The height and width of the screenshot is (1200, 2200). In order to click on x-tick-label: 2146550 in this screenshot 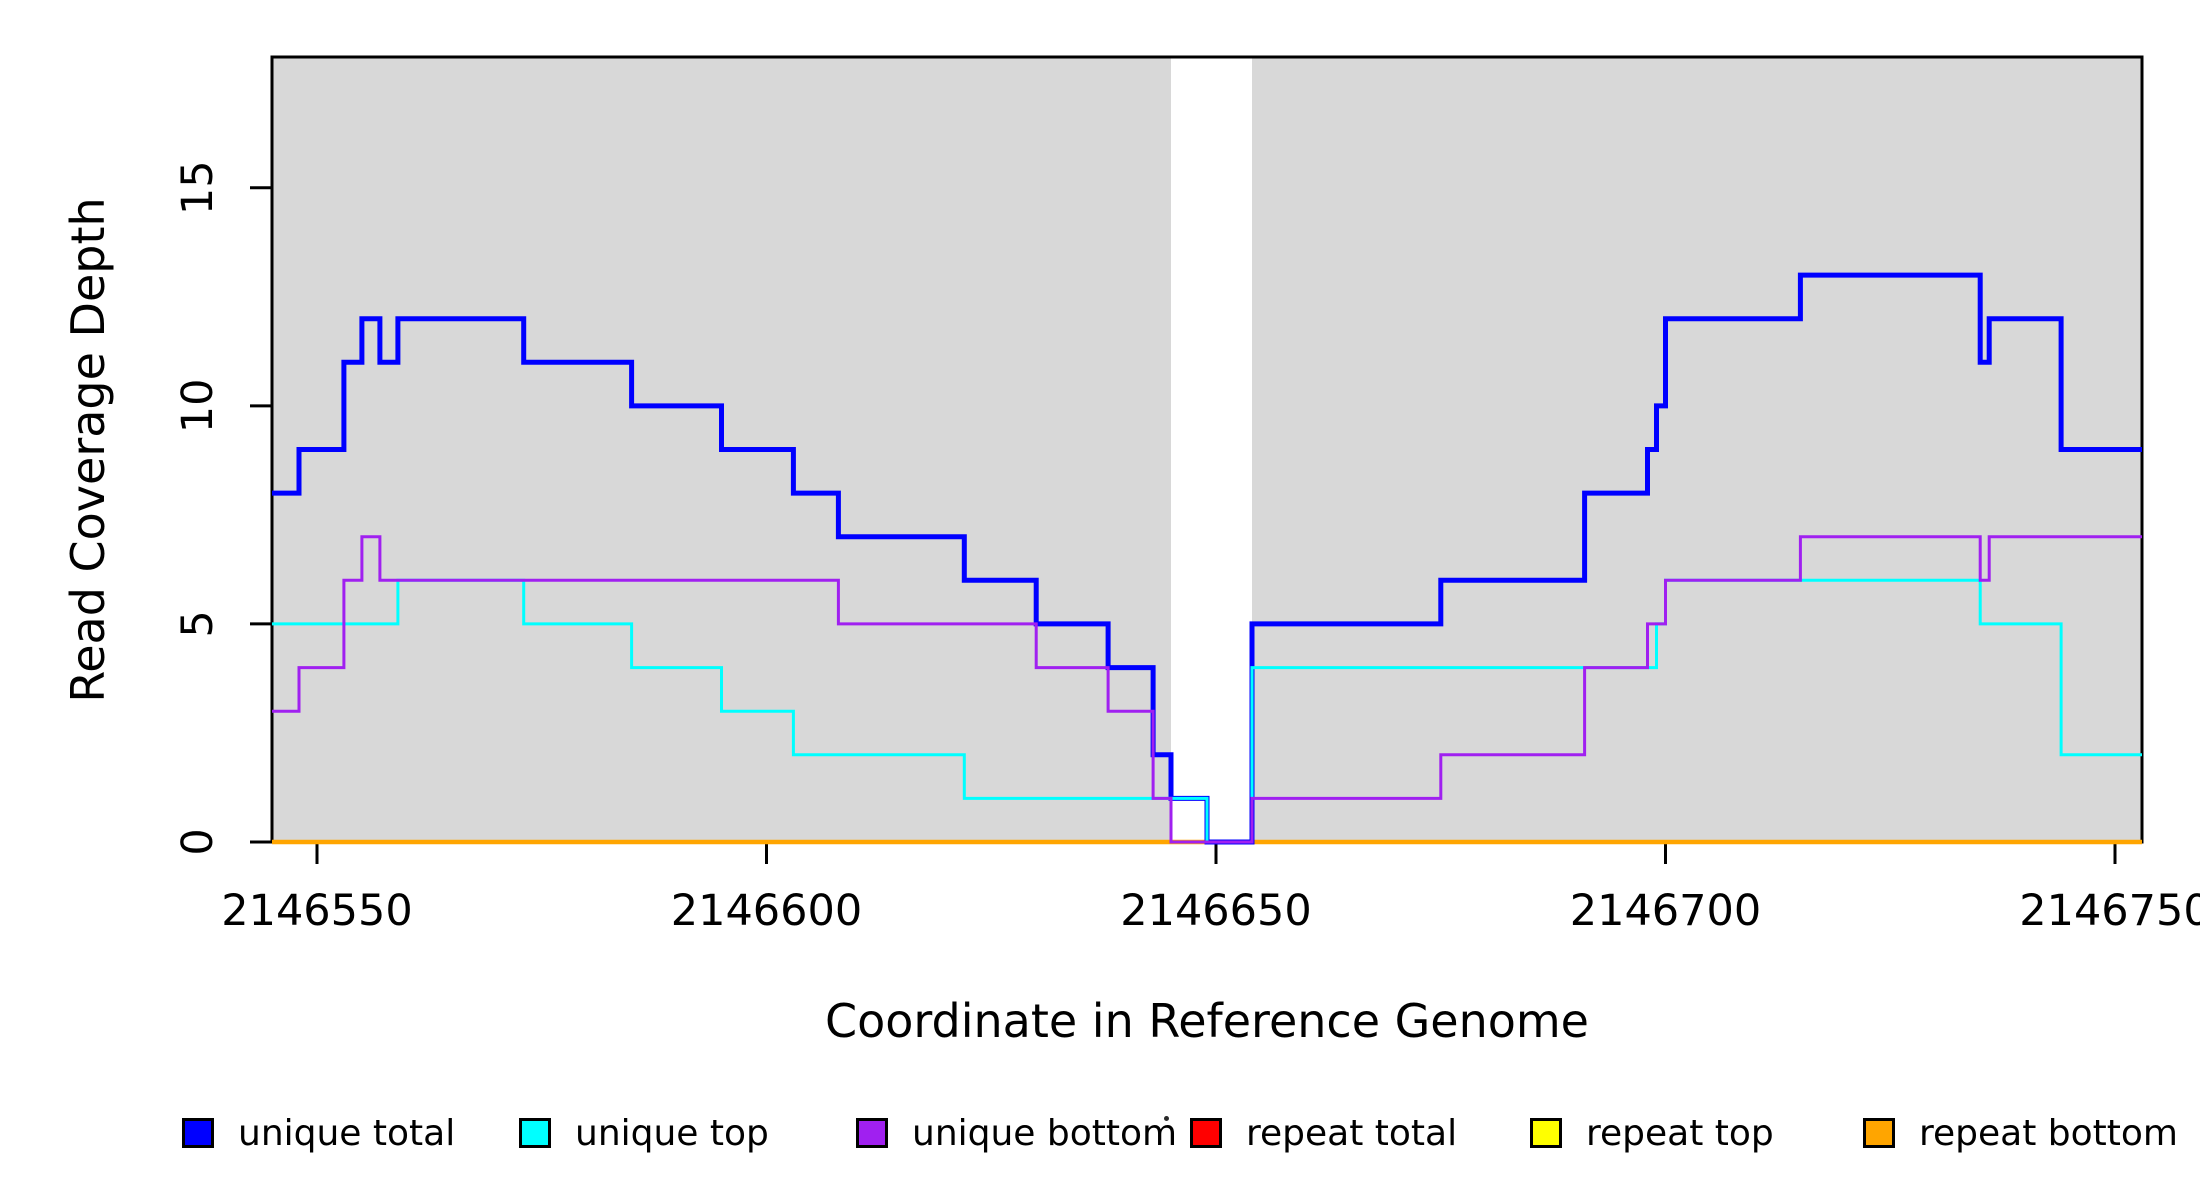, I will do `click(317, 911)`.